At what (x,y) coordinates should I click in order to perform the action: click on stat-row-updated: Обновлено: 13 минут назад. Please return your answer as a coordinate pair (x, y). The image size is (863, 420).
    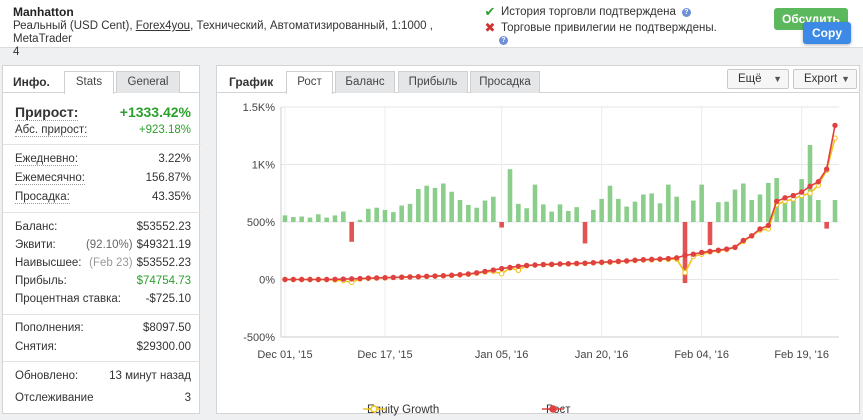
    Looking at the image, I should click on (103, 376).